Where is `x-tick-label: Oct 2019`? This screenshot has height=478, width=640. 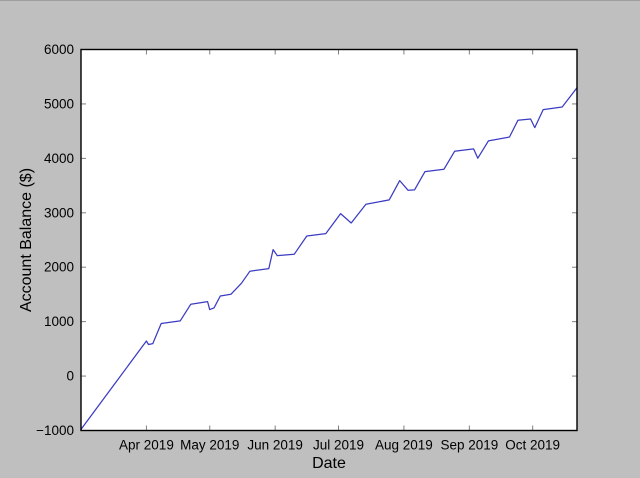
x-tick-label: Oct 2019 is located at coordinates (532, 445).